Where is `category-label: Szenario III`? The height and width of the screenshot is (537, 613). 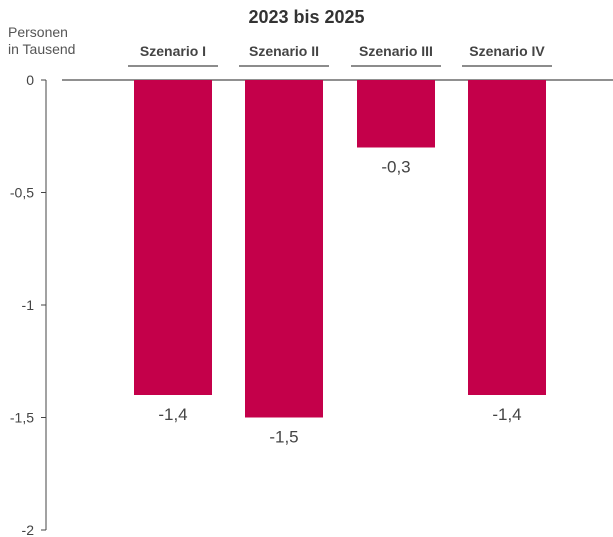
category-label: Szenario III is located at coordinates (396, 51).